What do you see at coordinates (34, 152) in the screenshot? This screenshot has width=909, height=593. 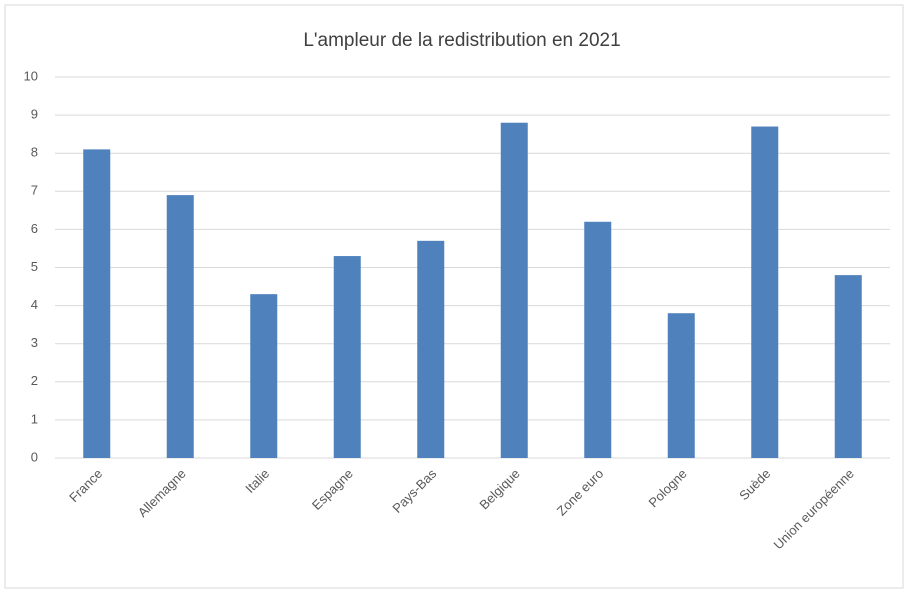 I see `y-tick-label: 8` at bounding box center [34, 152].